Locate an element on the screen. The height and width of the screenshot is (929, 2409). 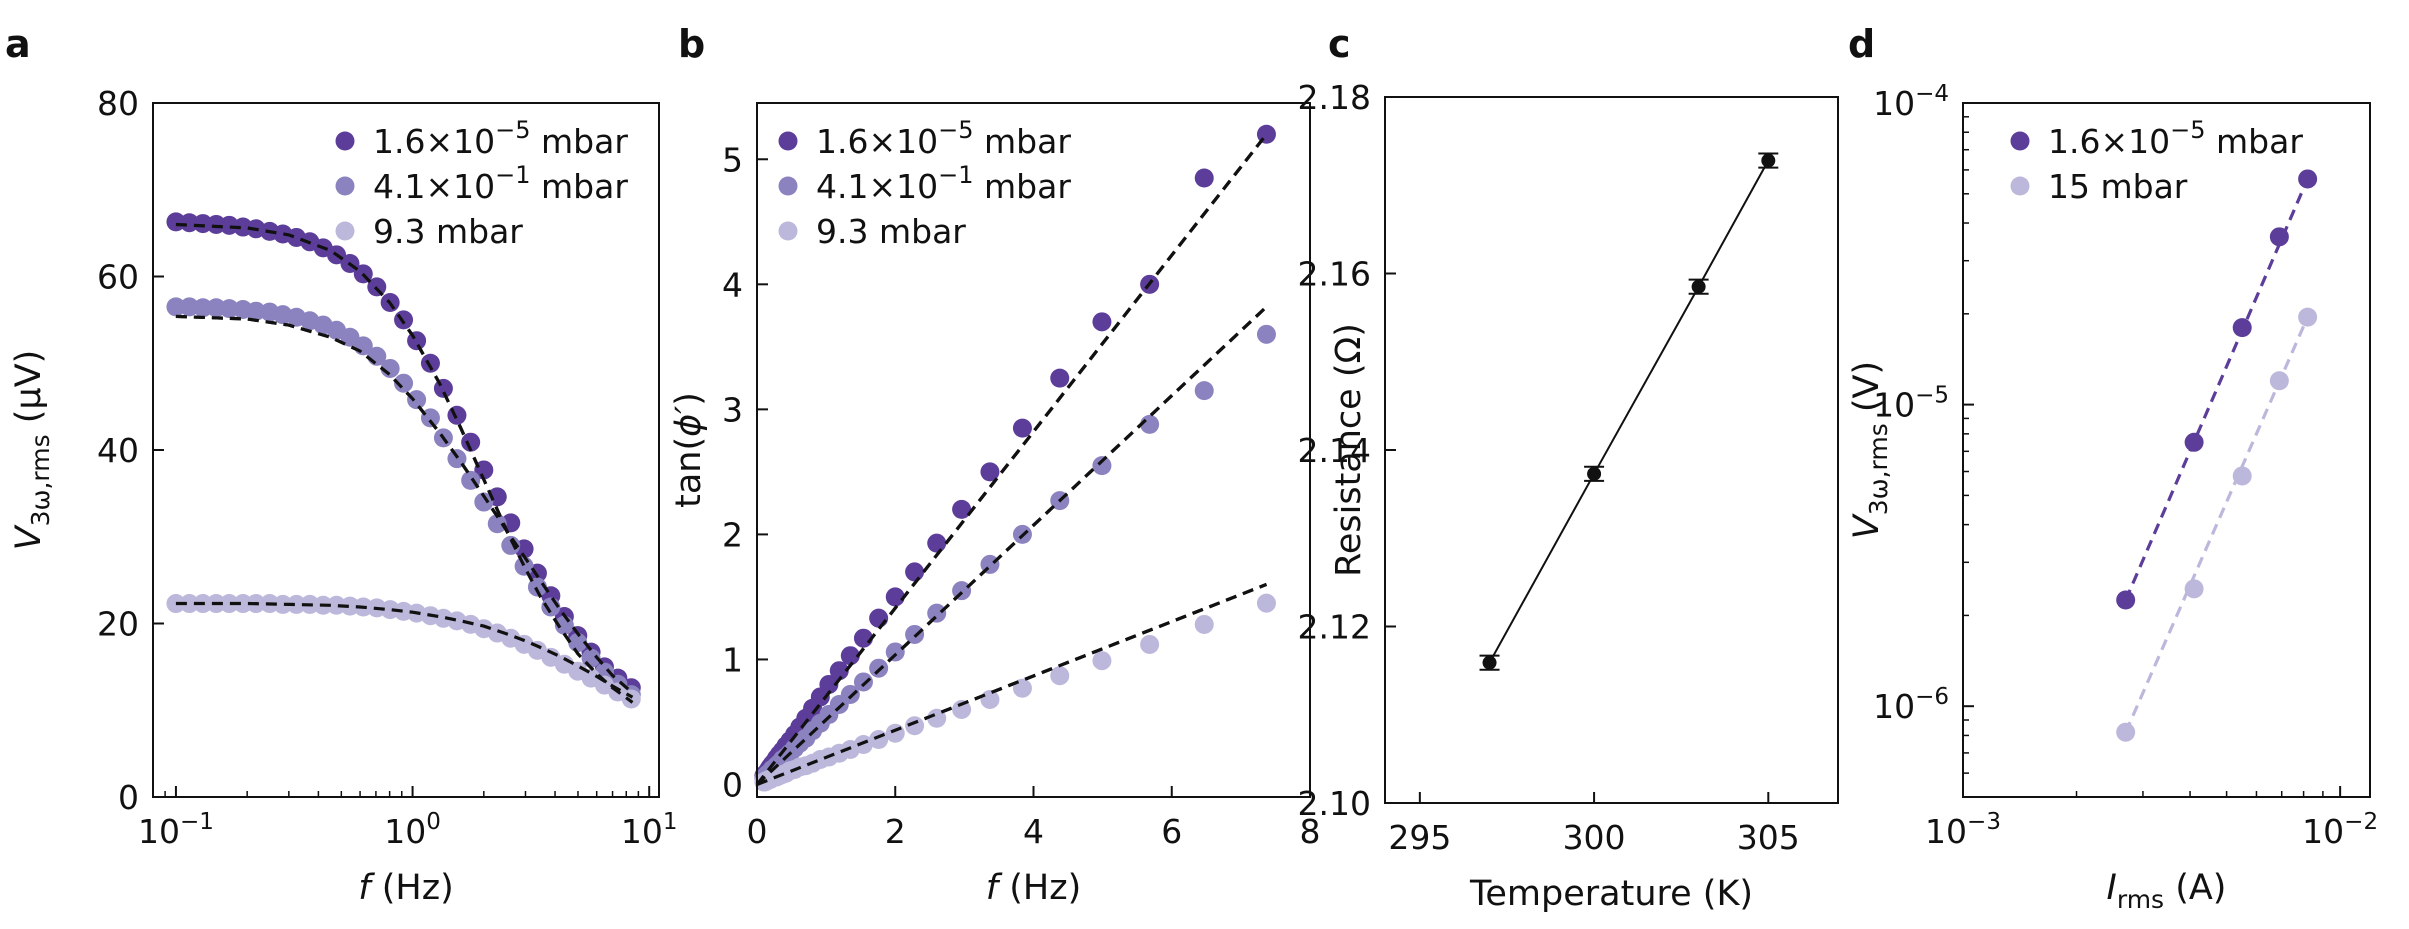
x-axis-label: Temperature (K) is located at coordinates (1611, 894).